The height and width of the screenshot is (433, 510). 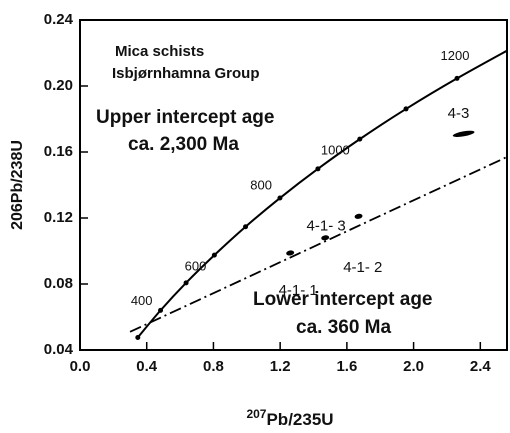 I want to click on point-label: 4-1- 3, so click(x=326, y=225).